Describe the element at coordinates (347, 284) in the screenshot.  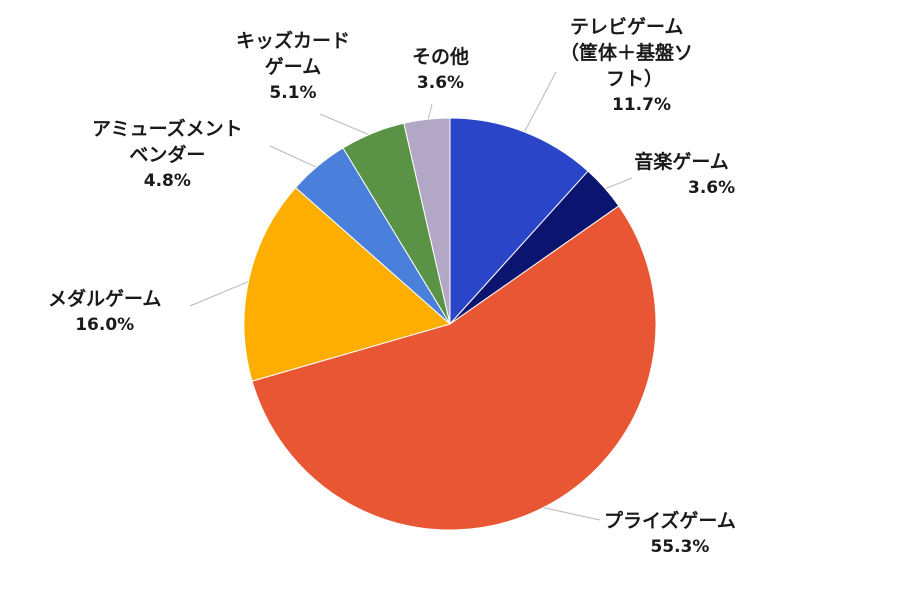
I see `pie-slice-medal-game` at that location.